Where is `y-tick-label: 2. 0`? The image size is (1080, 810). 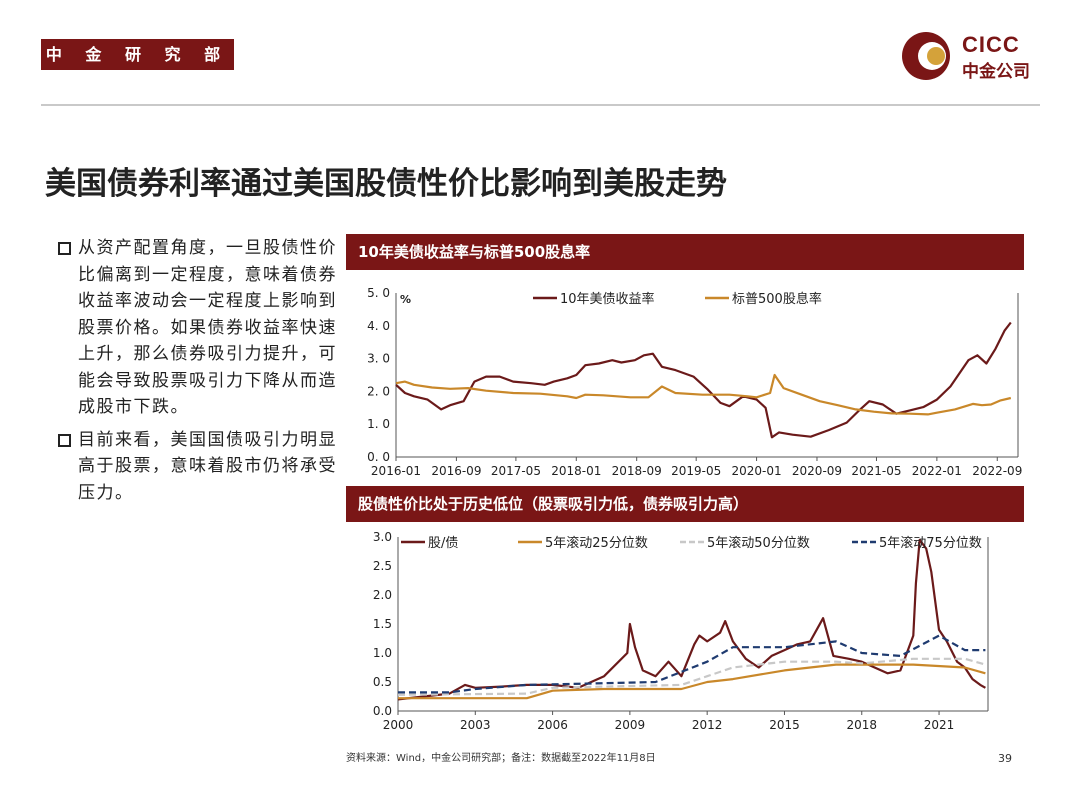 y-tick-label: 2. 0 is located at coordinates (378, 391).